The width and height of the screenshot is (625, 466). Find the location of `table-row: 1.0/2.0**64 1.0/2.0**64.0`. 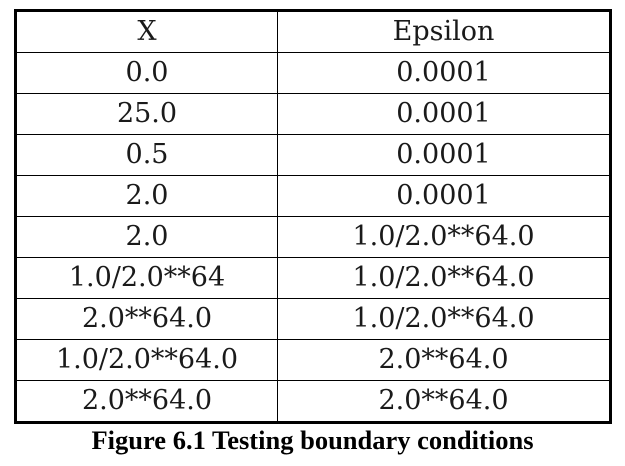

table-row: 1.0/2.0**64 1.0/2.0**64.0 is located at coordinates (313, 278).